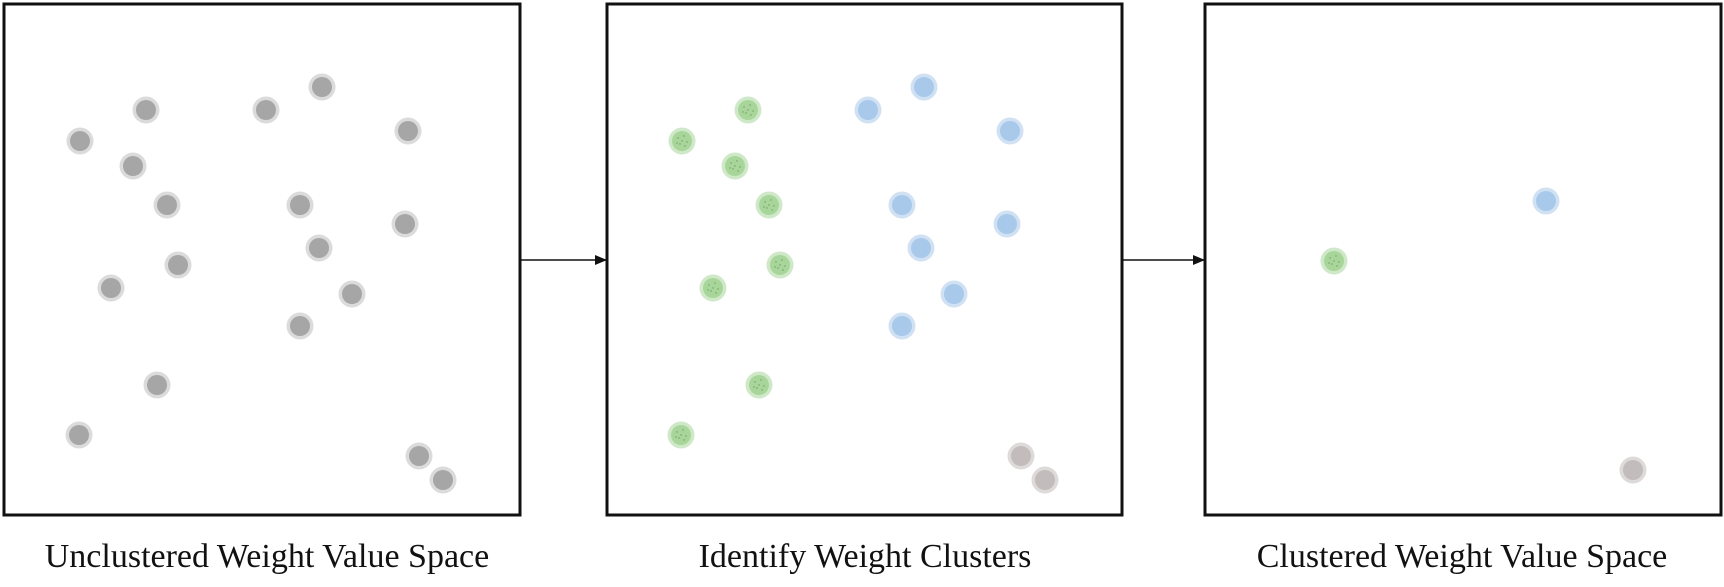 The image size is (1724, 587). I want to click on panel-caption-unclustered: Unclustered Weight Value Space, so click(267, 556).